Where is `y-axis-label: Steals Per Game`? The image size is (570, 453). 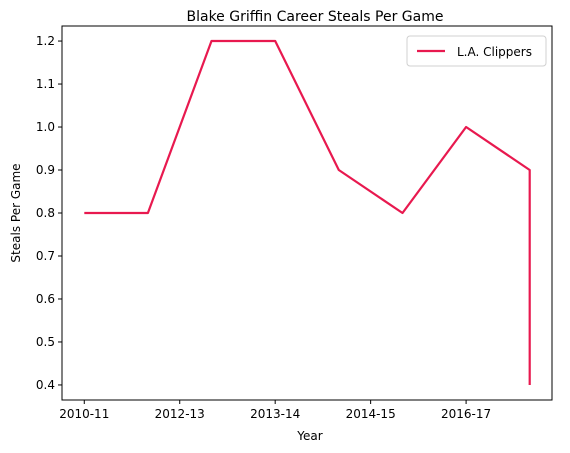
y-axis-label: Steals Per Game is located at coordinates (16, 212).